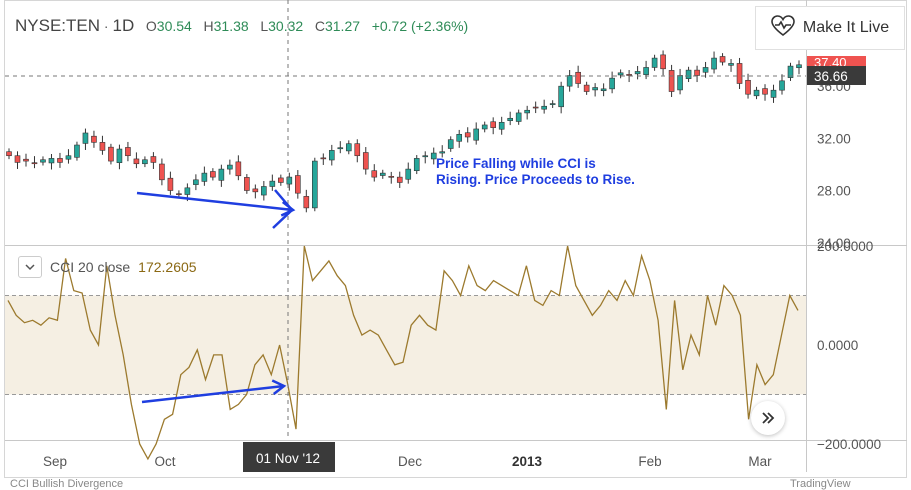 The width and height of the screenshot is (911, 490). What do you see at coordinates (516, 163) in the screenshot?
I see `annotation-line-1: Price Falling while CCI is` at bounding box center [516, 163].